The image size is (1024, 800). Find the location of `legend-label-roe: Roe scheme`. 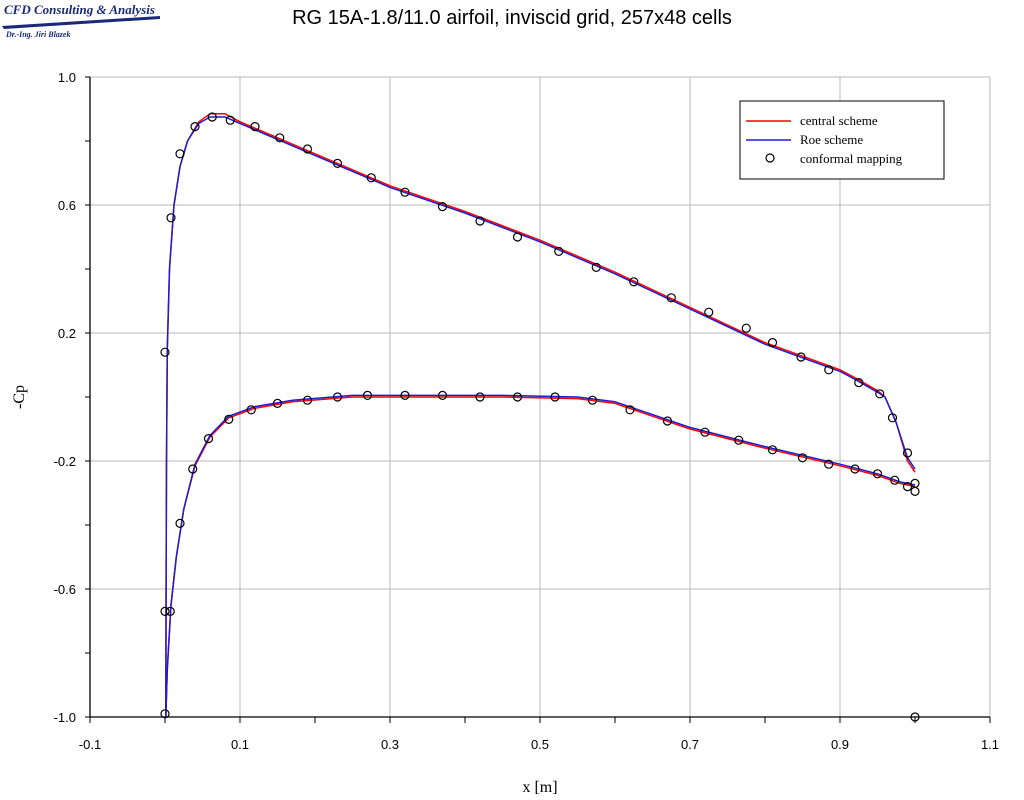

legend-label-roe: Roe scheme is located at coordinates (831, 139).